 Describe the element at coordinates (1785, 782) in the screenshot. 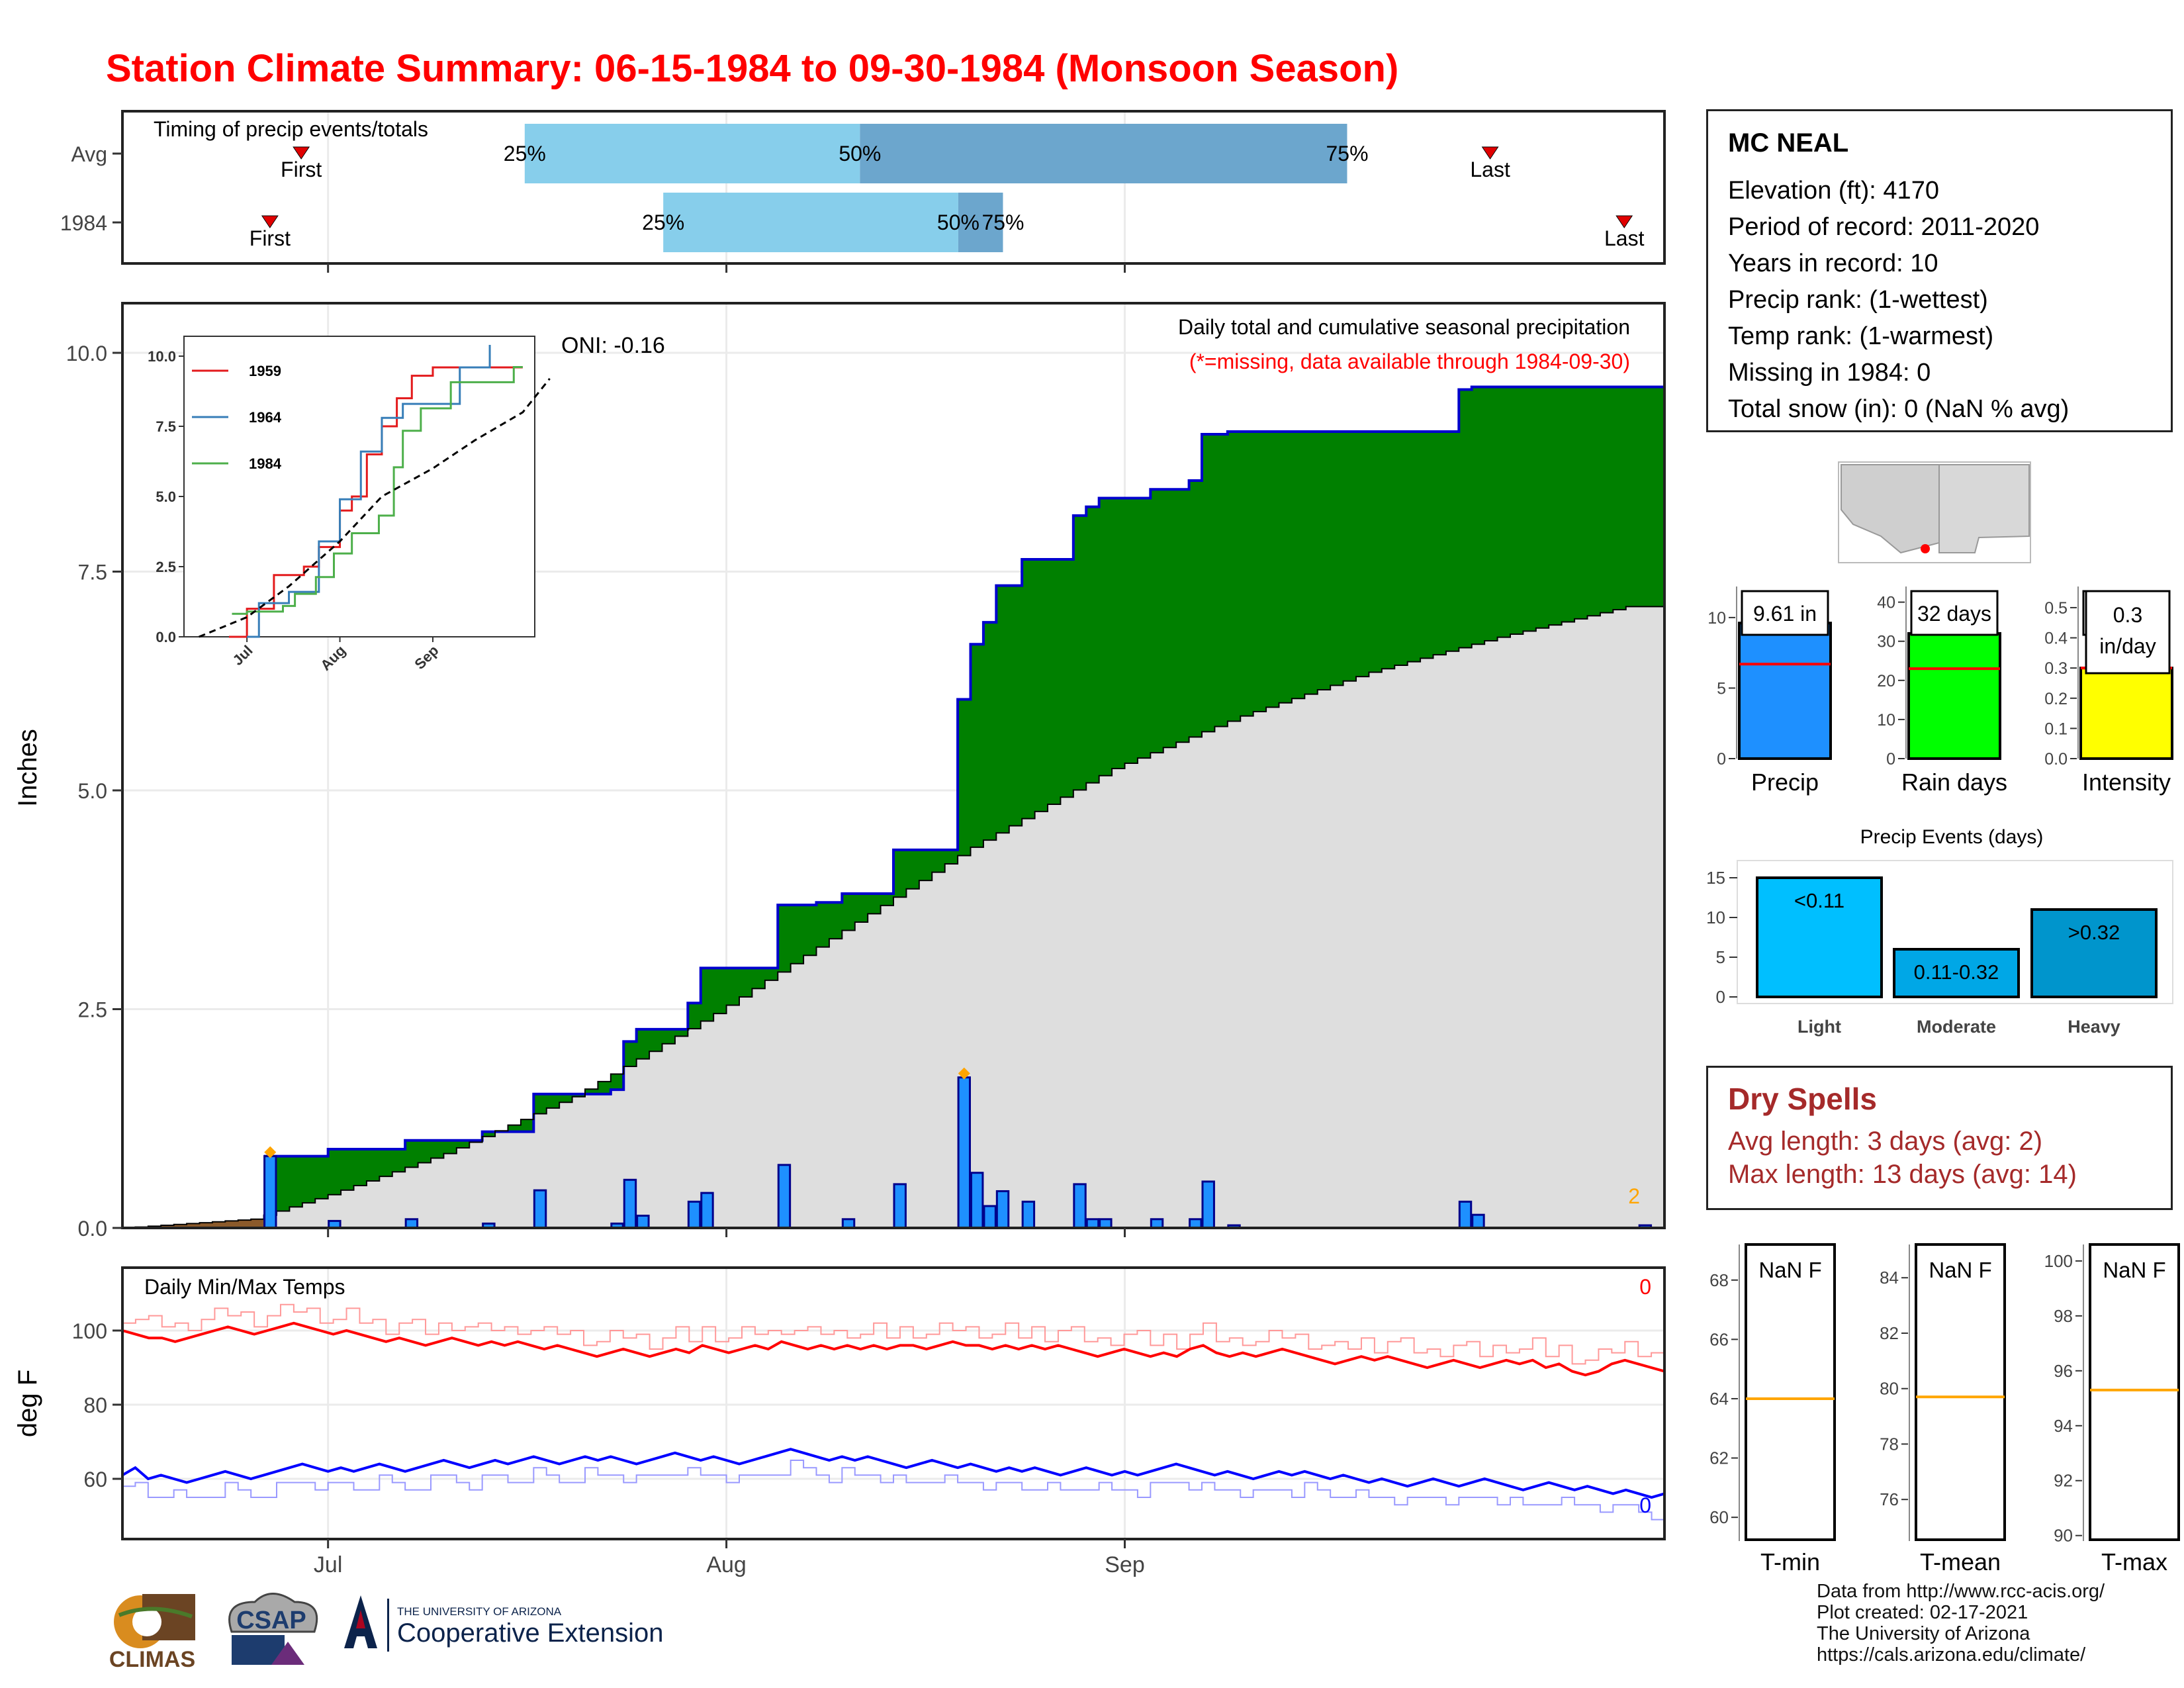

I see `mini-bar-label: Precip` at that location.